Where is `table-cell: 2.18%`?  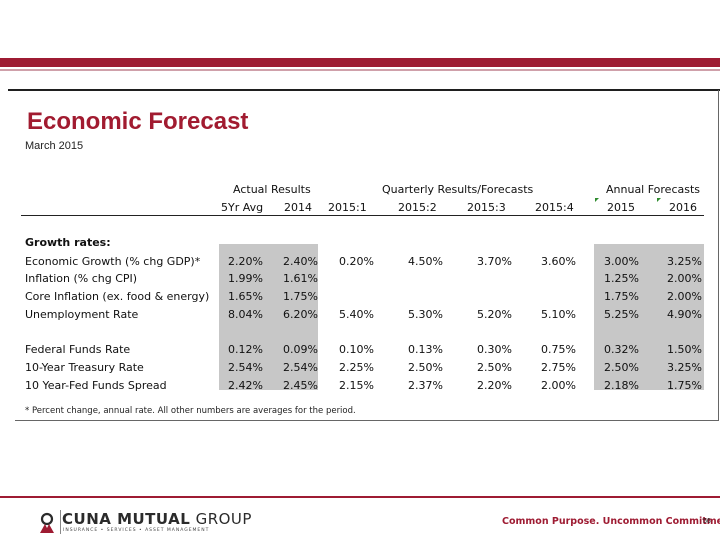 table-cell: 2.18% is located at coordinates (621, 385).